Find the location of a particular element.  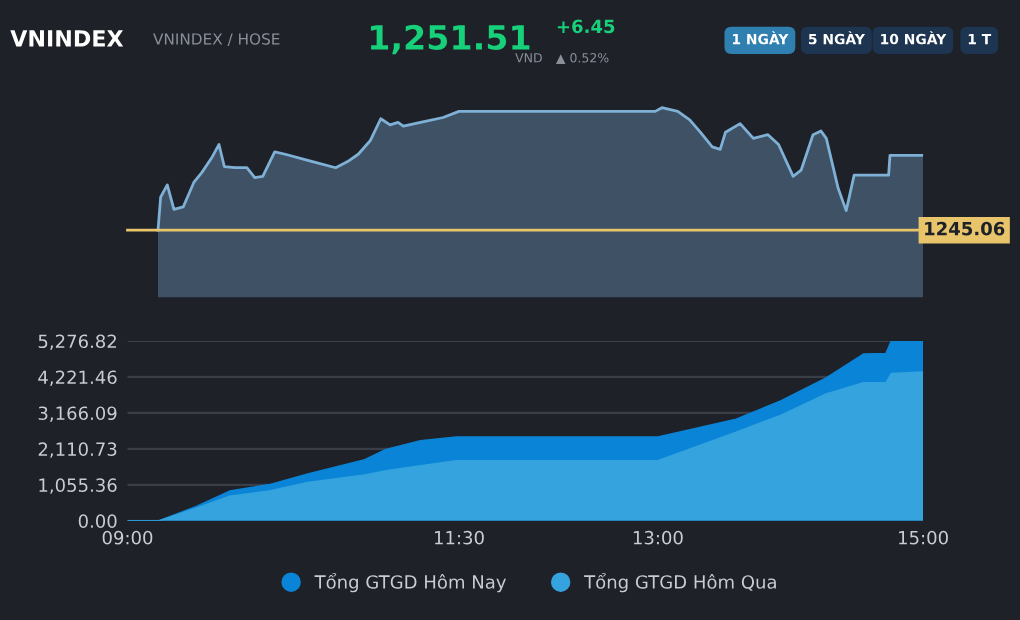

x-tick-label: 13:00 is located at coordinates (658, 537).